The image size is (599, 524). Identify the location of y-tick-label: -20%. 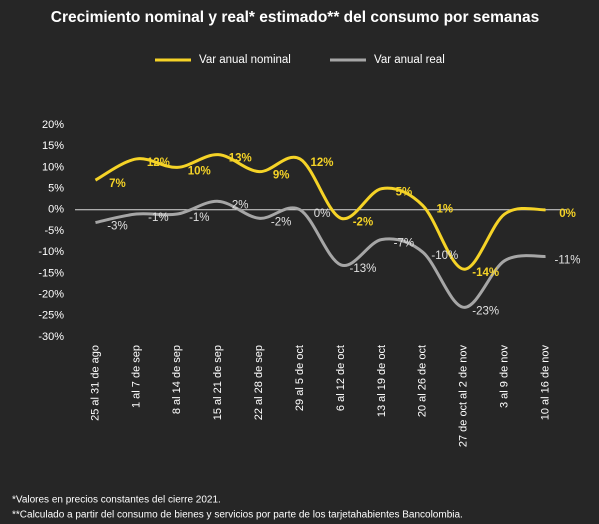
(51, 295).